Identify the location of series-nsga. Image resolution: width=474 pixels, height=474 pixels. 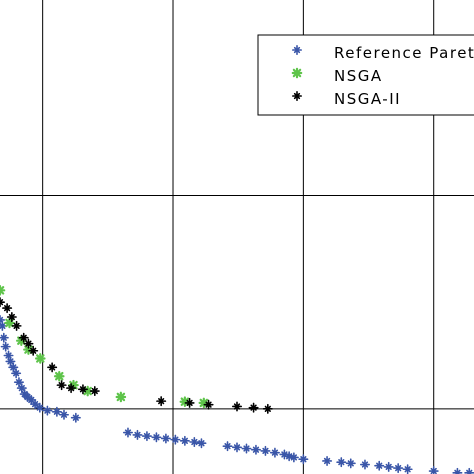
(105, 347).